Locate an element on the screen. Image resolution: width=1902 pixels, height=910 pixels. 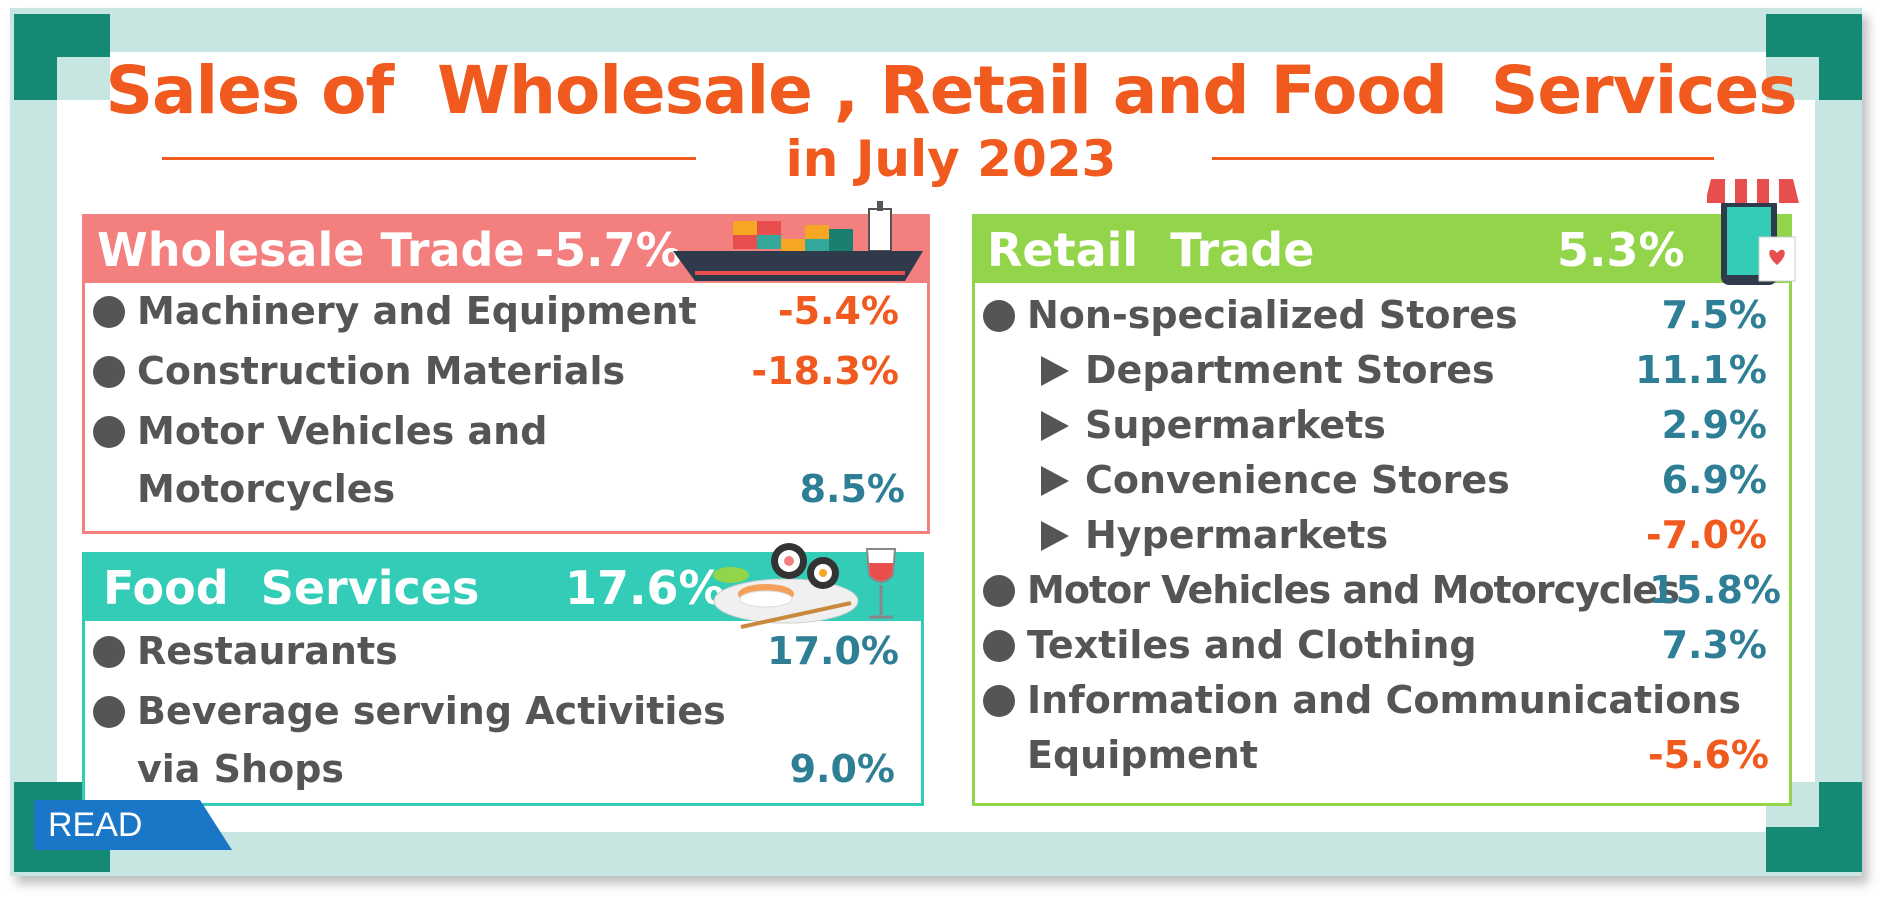
wholesale-item: Motor Vehicles and is located at coordinates (320, 431).